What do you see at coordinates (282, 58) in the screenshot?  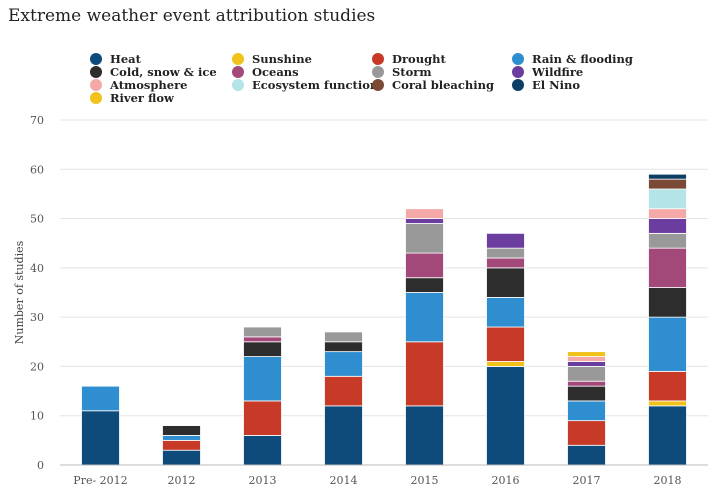 I see `legend-label: Sunshine` at bounding box center [282, 58].